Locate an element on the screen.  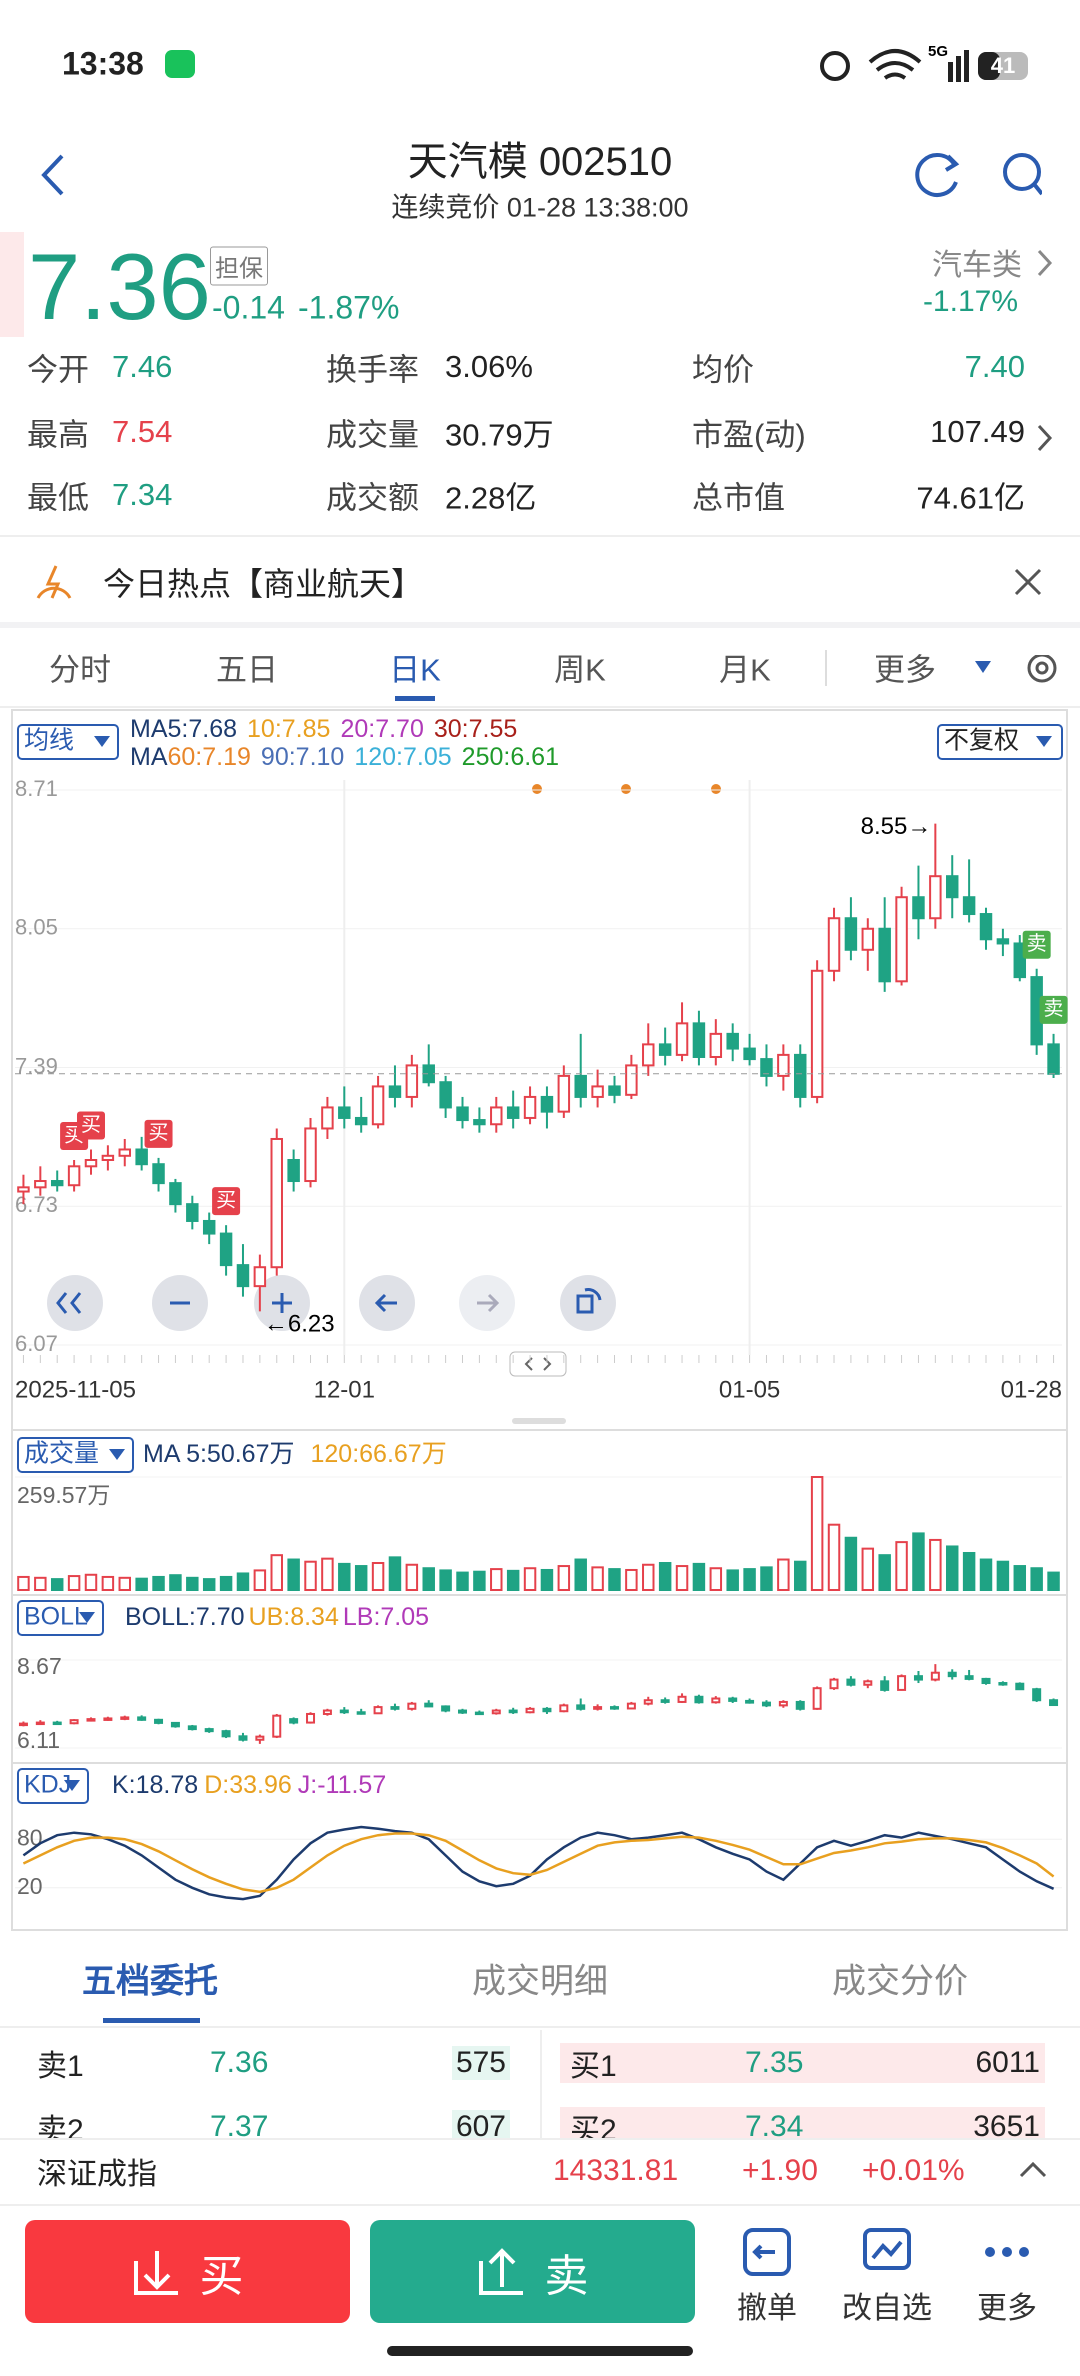
book-tab: 成交明细 is located at coordinates (540, 1981).